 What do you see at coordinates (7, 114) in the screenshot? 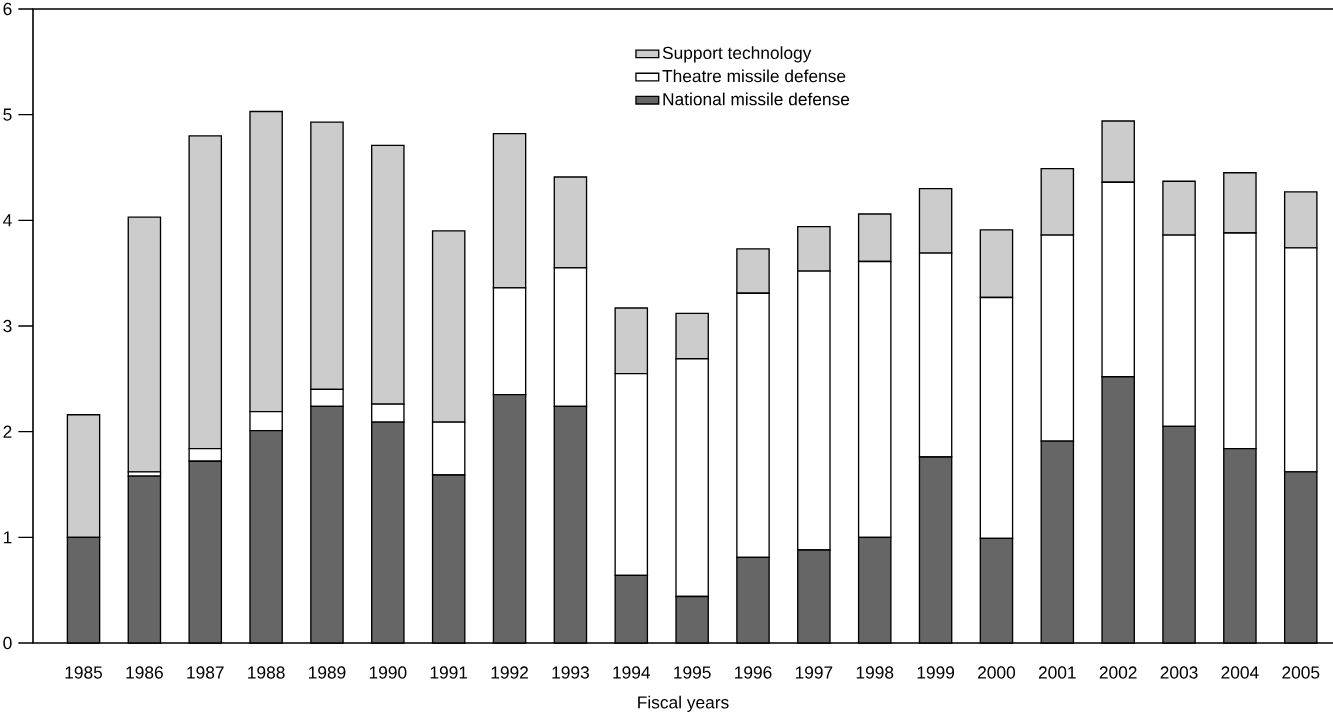
I see `y-tick-label: 5` at bounding box center [7, 114].